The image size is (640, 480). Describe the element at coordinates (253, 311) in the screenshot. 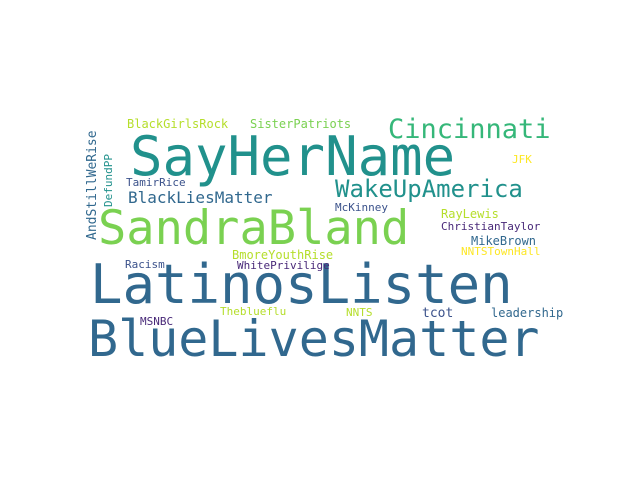

I see `word-theblueflu: Theblueflu` at that location.